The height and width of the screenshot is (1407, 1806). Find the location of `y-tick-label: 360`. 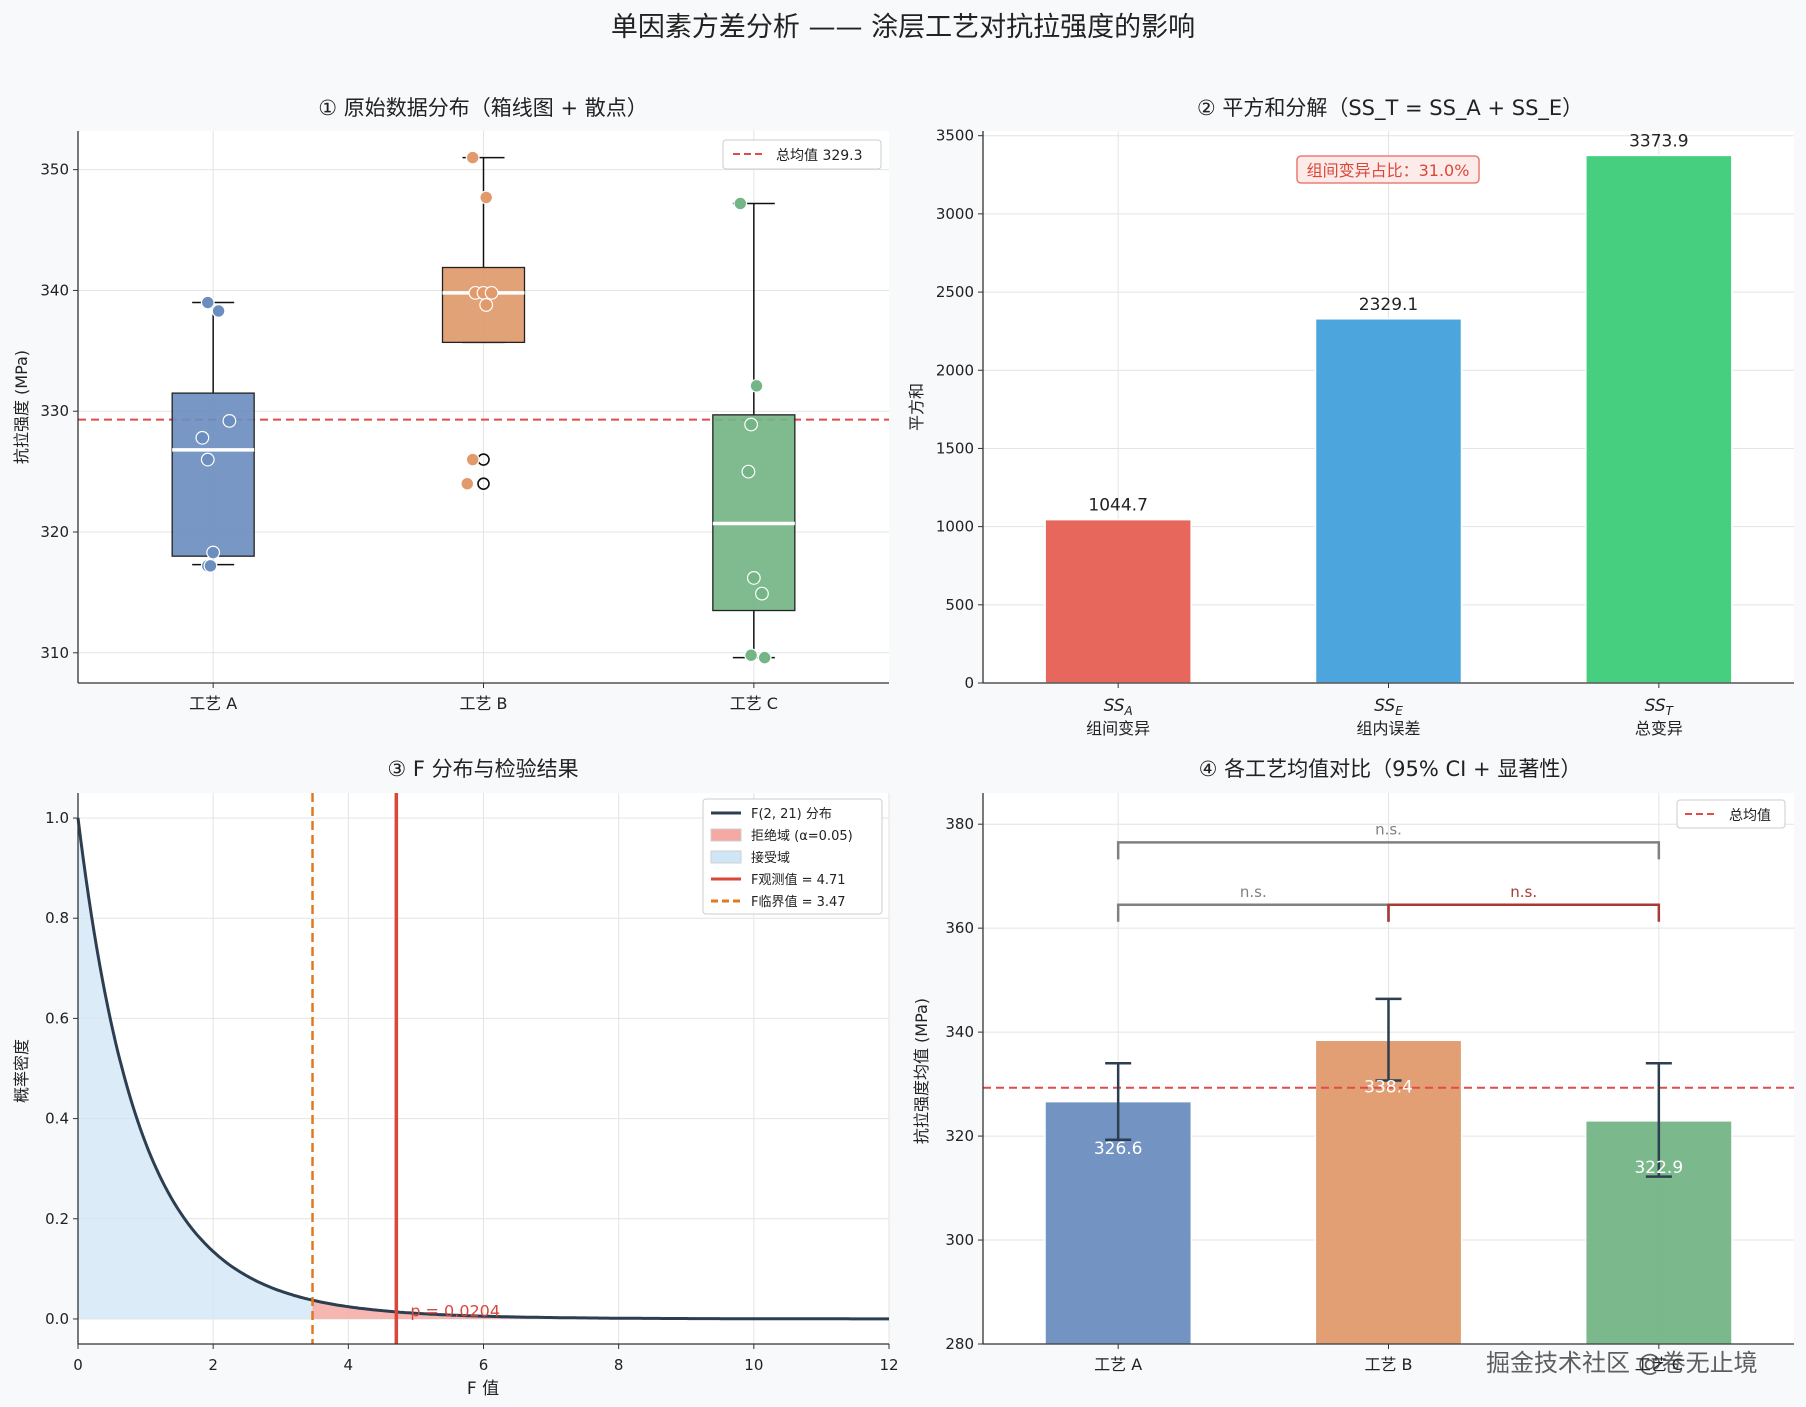

y-tick-label: 360 is located at coordinates (959, 928).